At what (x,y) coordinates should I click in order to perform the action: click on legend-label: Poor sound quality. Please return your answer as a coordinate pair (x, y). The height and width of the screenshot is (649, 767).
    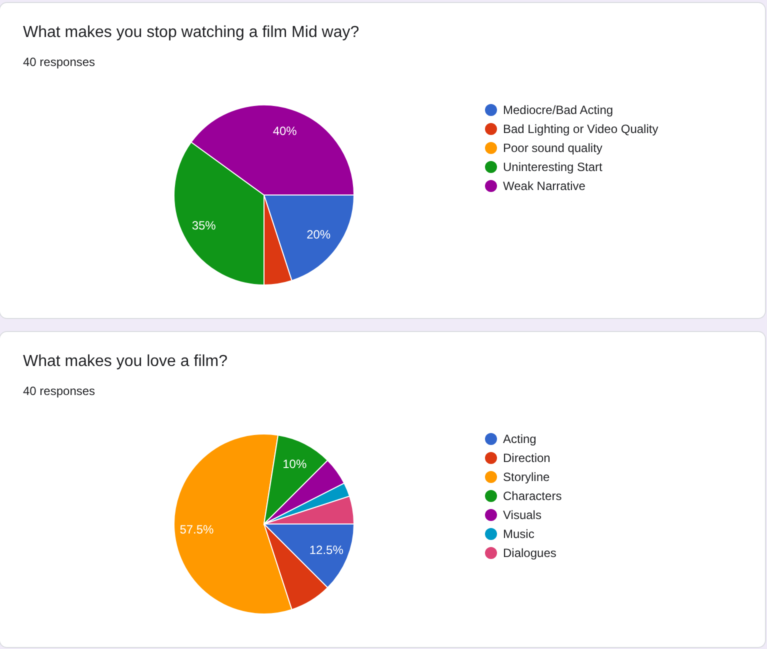
    Looking at the image, I should click on (552, 147).